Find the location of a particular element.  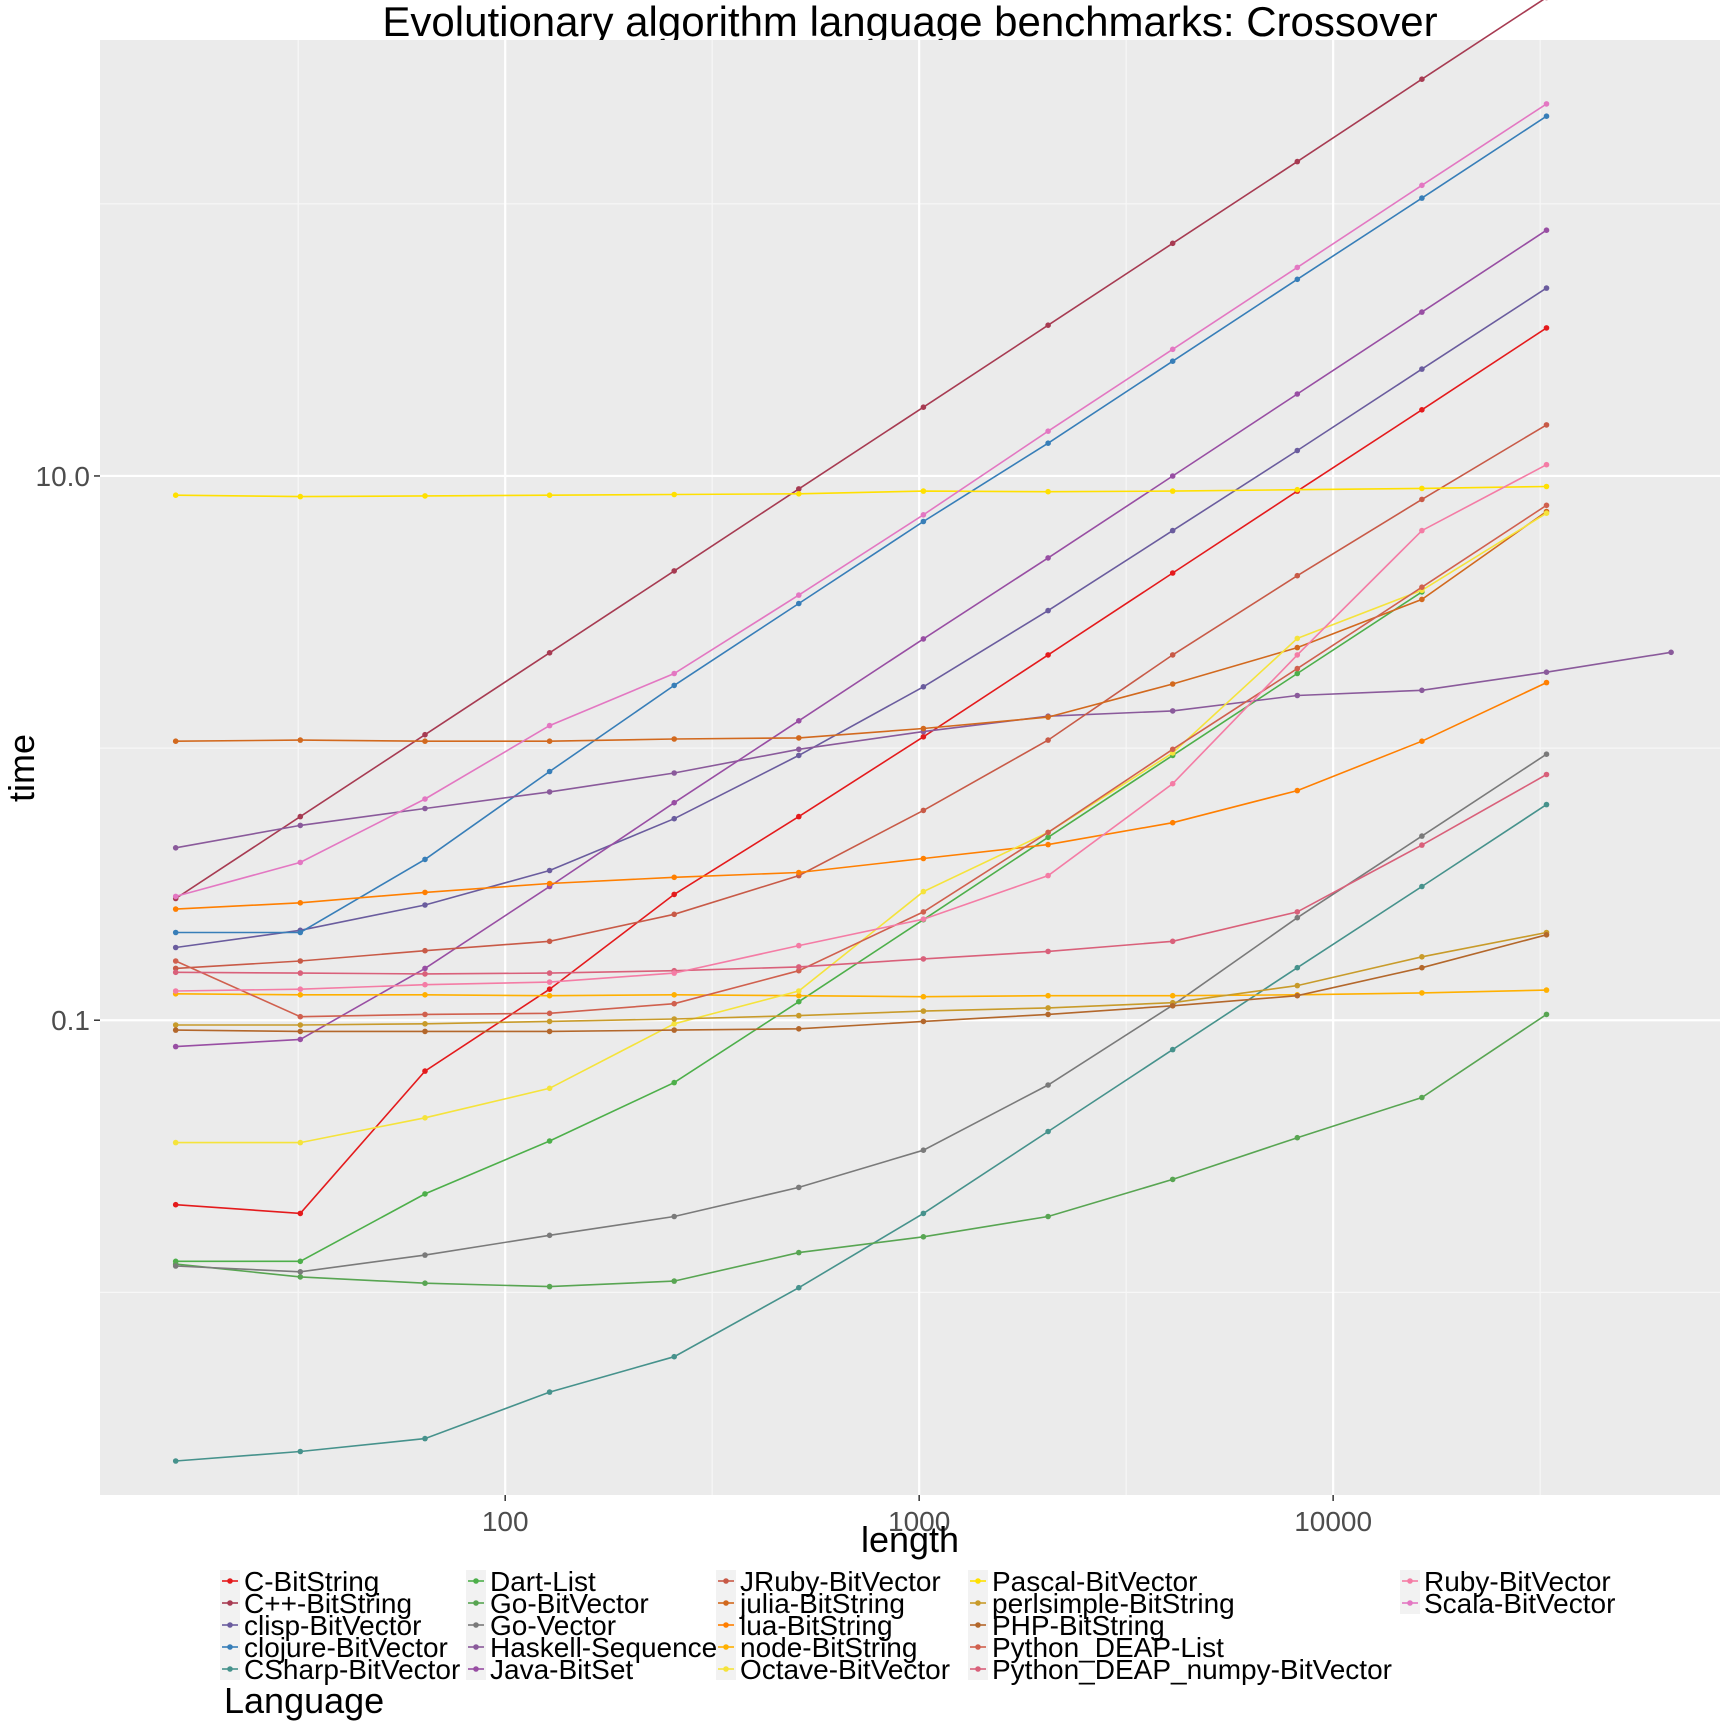

y-tick-label: 10.0 is located at coordinates (63, 476).